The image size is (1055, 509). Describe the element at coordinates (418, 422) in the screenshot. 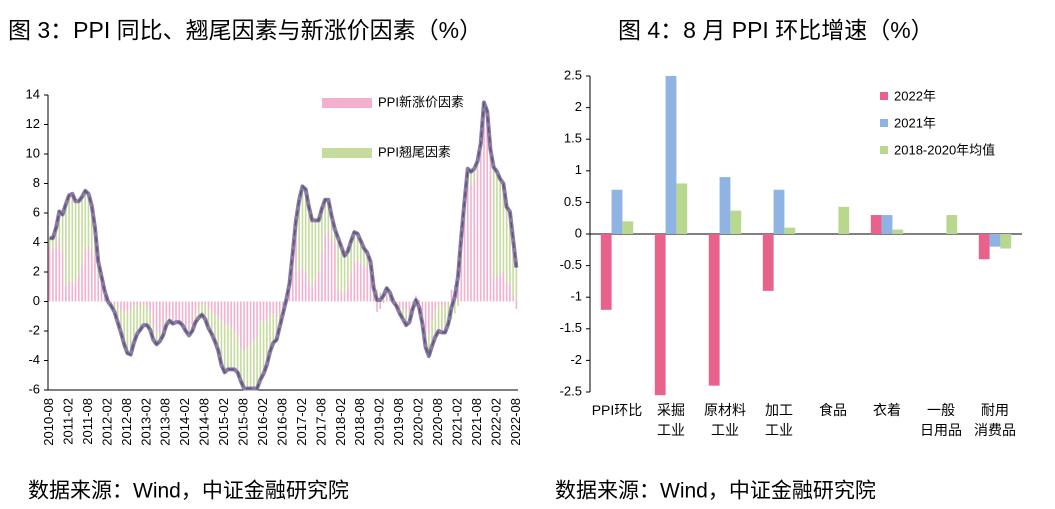

I see `x-tick-label: 2020-02` at that location.